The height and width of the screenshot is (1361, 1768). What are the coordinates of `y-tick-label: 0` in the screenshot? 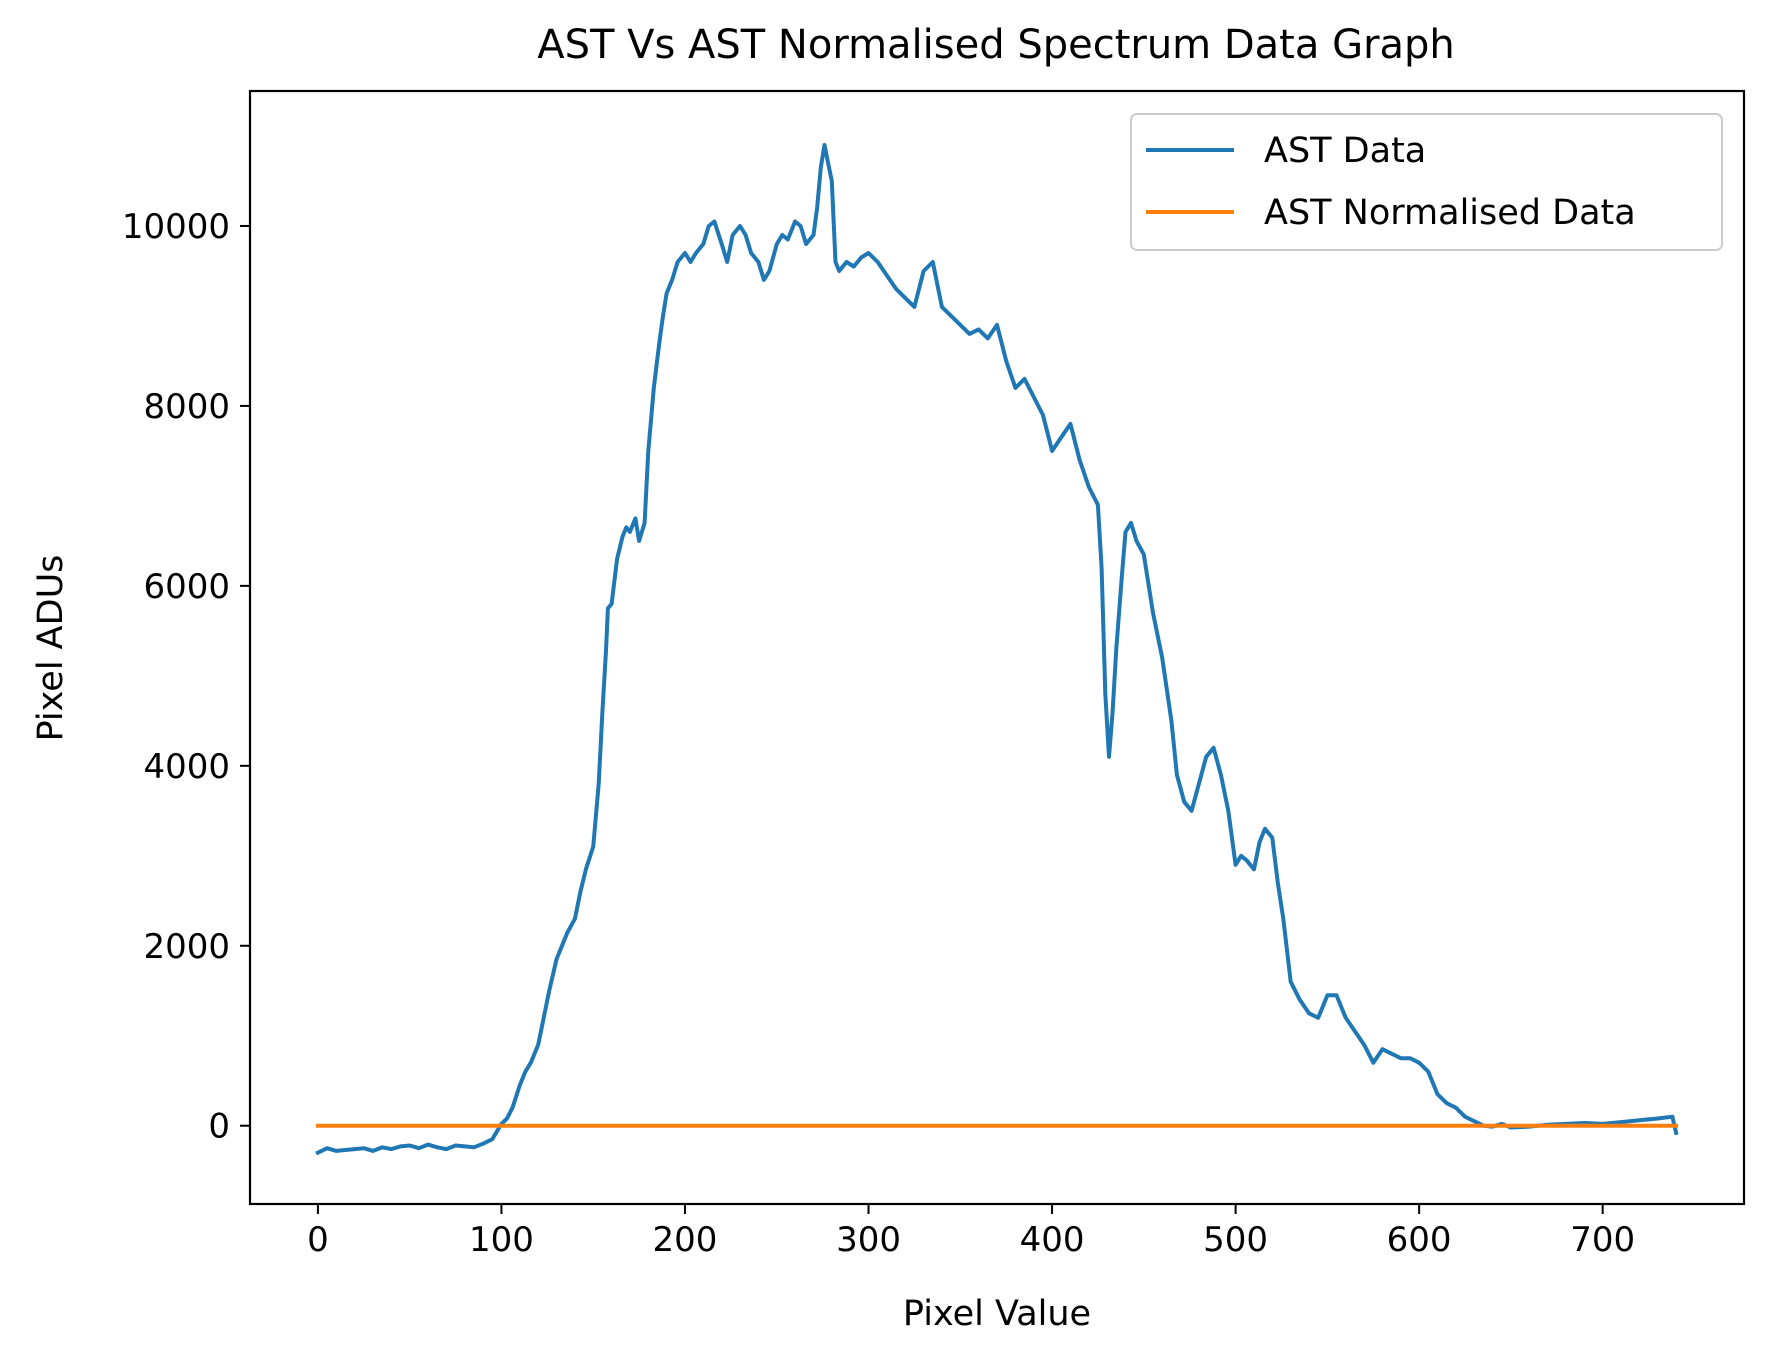 It's located at (219, 1127).